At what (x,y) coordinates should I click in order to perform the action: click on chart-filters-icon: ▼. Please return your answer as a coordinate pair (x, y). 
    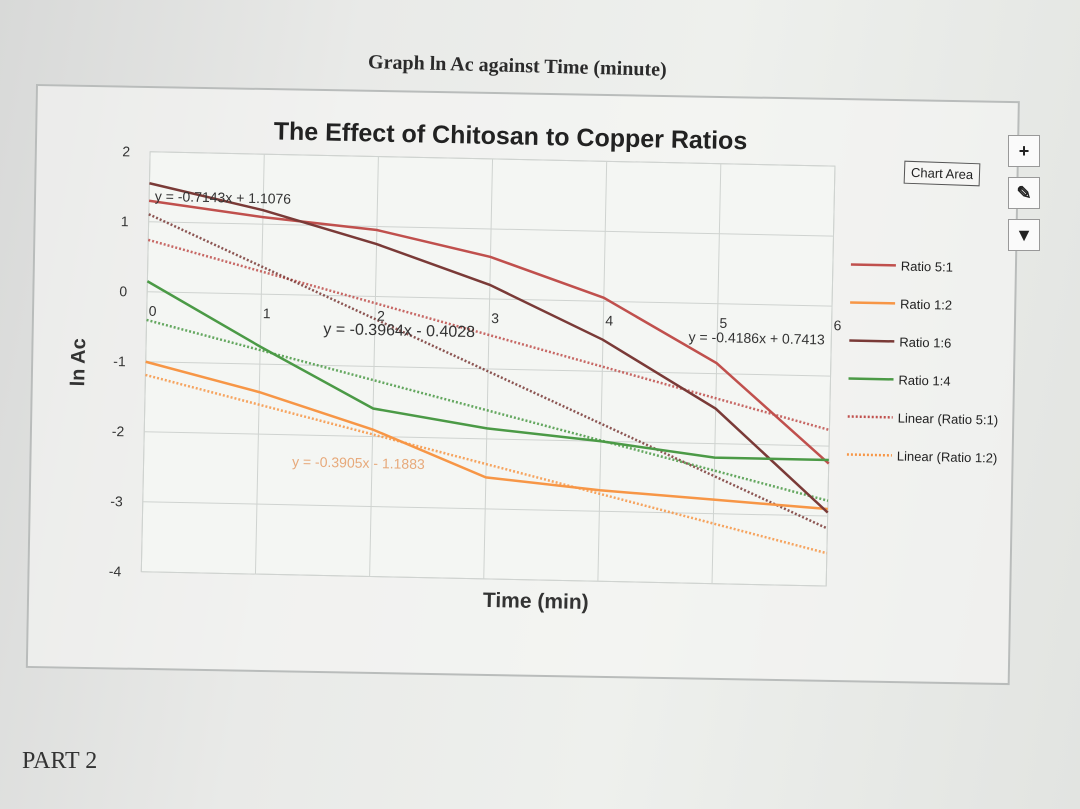
    Looking at the image, I should click on (1024, 235).